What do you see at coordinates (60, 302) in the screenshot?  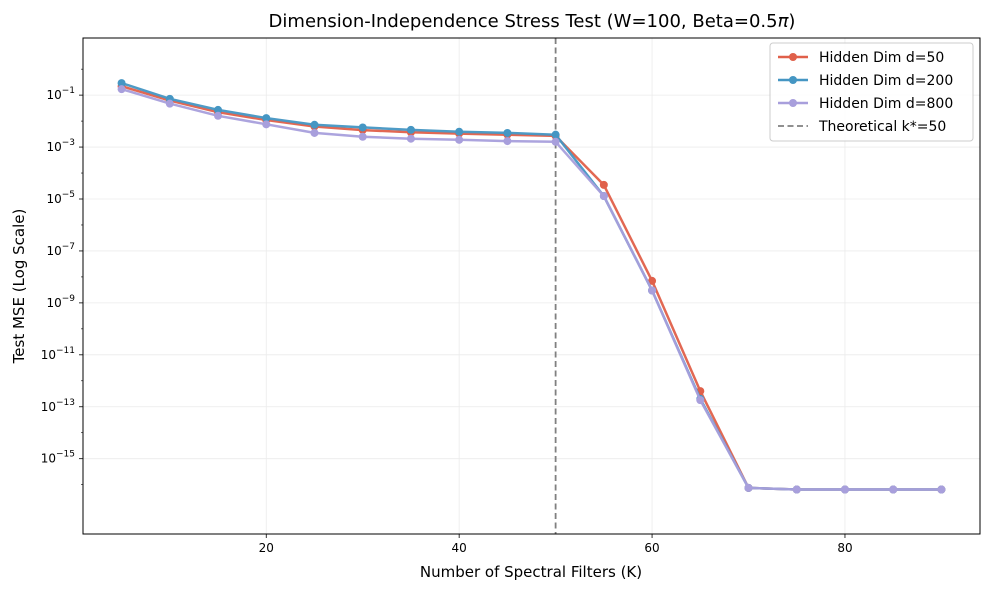 I see `y-tick-label: 10⁻⁹` at bounding box center [60, 302].